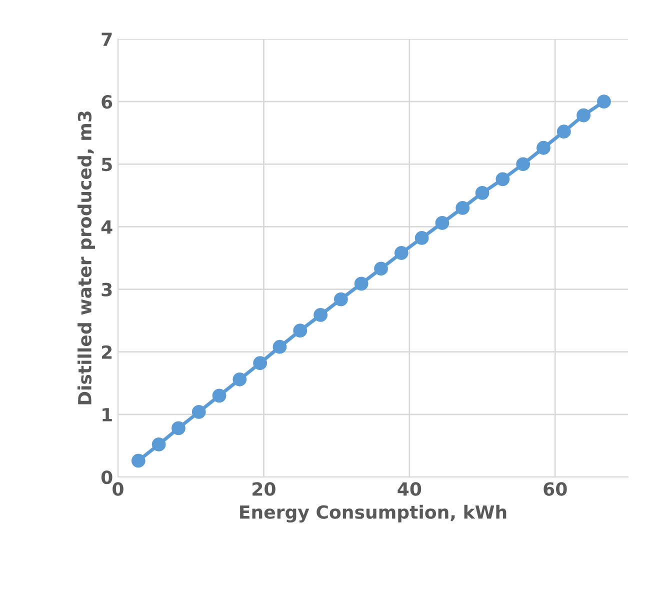 Image resolution: width=661 pixels, height=598 pixels. Describe the element at coordinates (87, 257) in the screenshot. I see `y-axis-title: Distilled water produced, m3` at that location.